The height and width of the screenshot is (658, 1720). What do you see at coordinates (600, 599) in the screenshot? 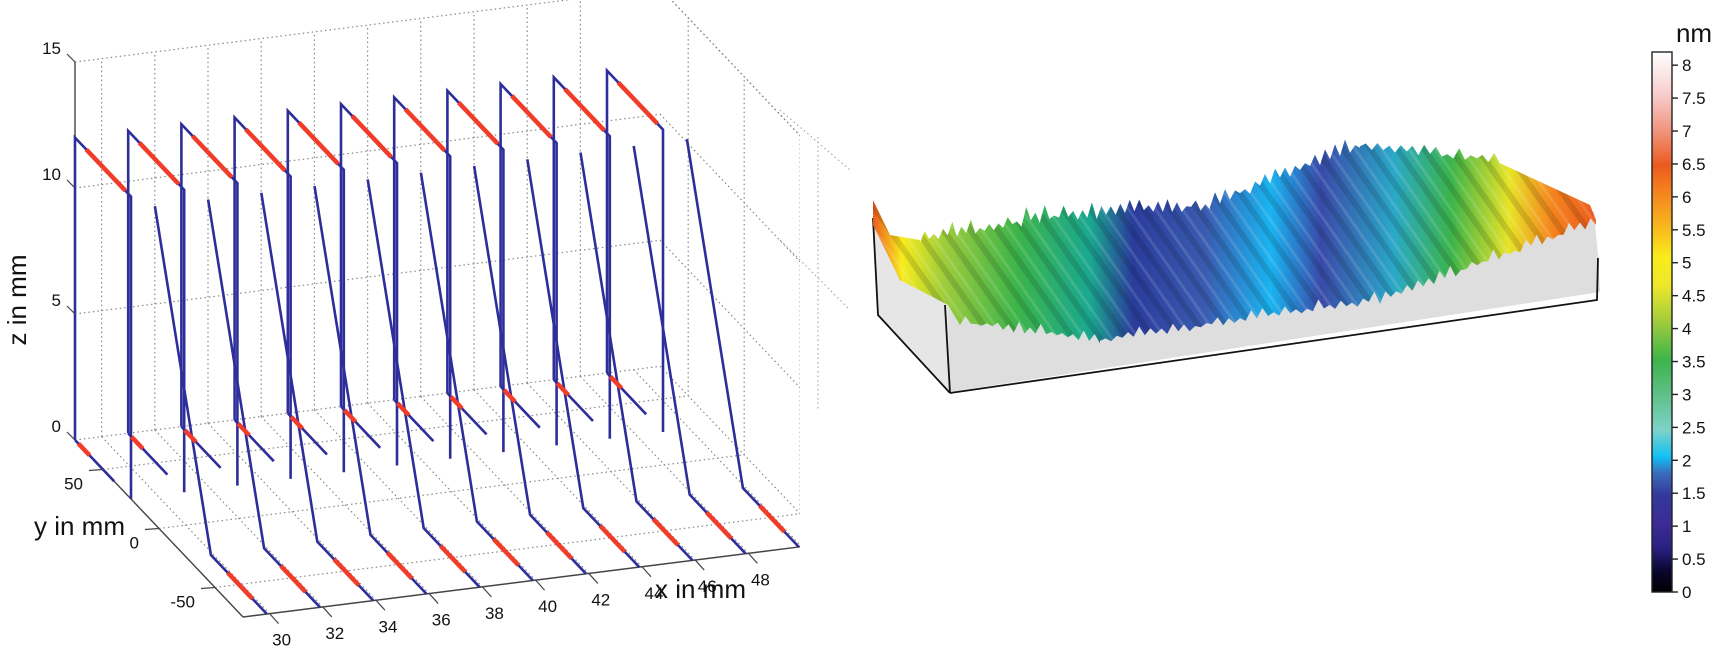
I see `x-tick-label: 42` at bounding box center [600, 599].